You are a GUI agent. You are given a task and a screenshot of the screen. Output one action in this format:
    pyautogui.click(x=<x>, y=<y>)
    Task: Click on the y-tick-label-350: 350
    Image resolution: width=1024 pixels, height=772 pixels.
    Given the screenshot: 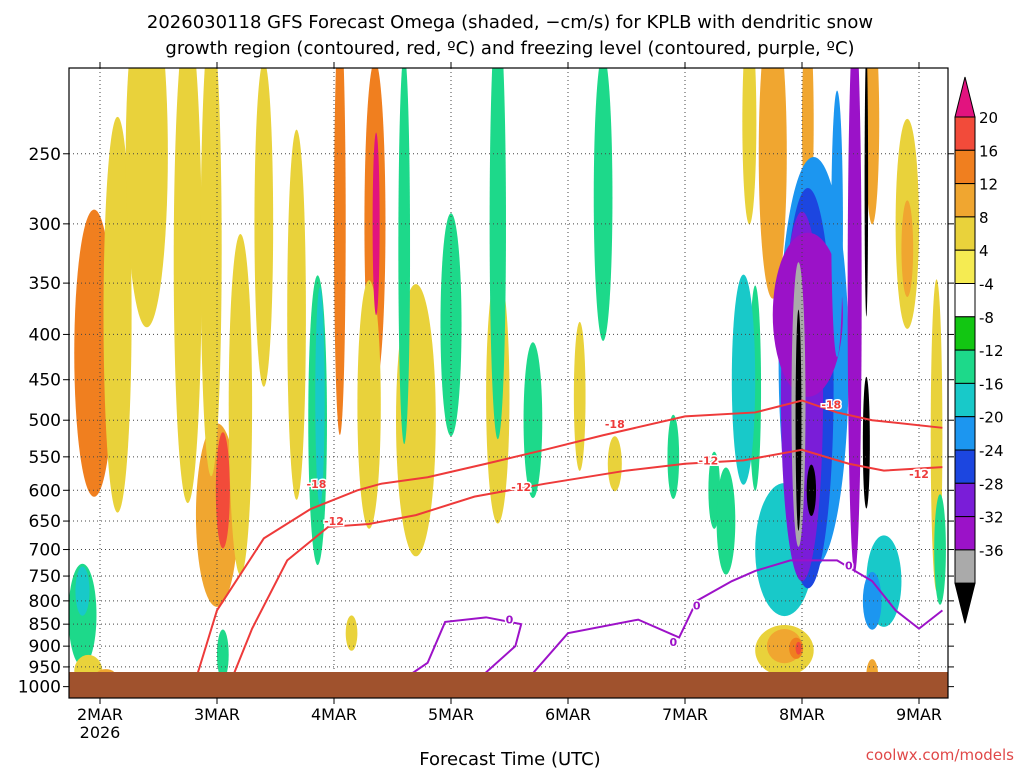 What is the action you would take?
    pyautogui.click(x=45, y=284)
    